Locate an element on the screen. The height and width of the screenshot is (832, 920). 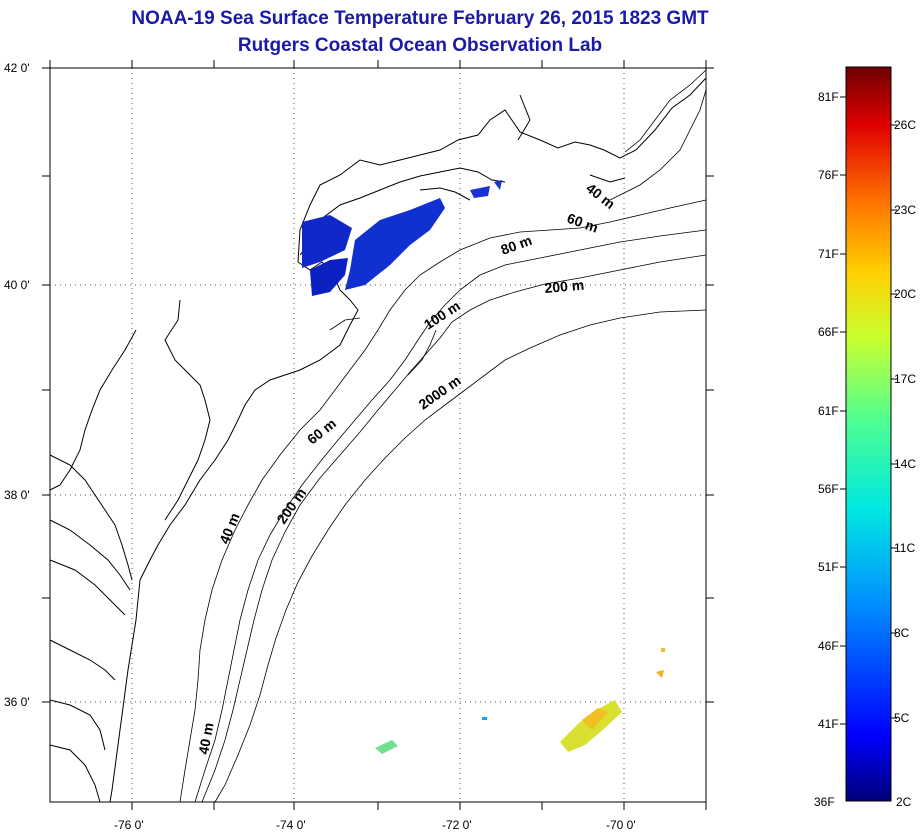
colorbar-f-label: 66F is located at coordinates (828, 332).